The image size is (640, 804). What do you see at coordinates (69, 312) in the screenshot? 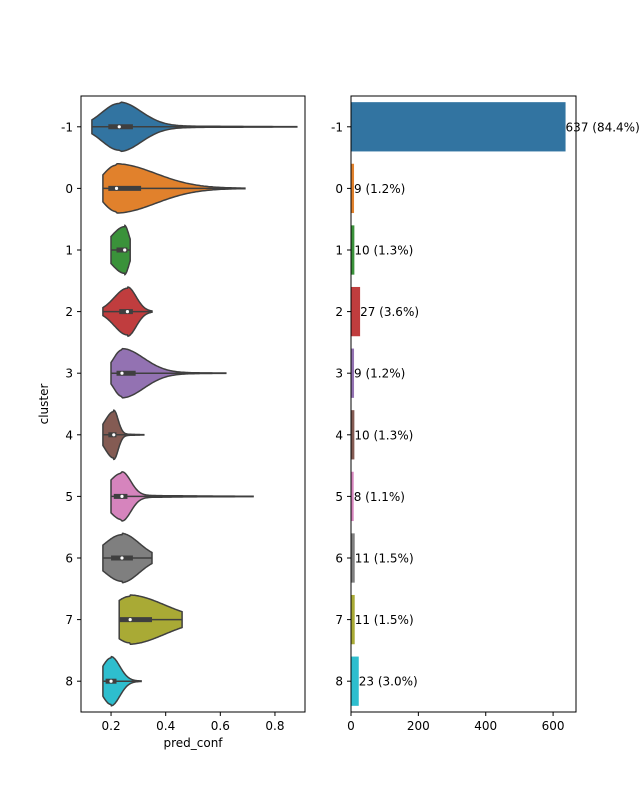
I see `violin-ytick-label-2: 2` at bounding box center [69, 312].